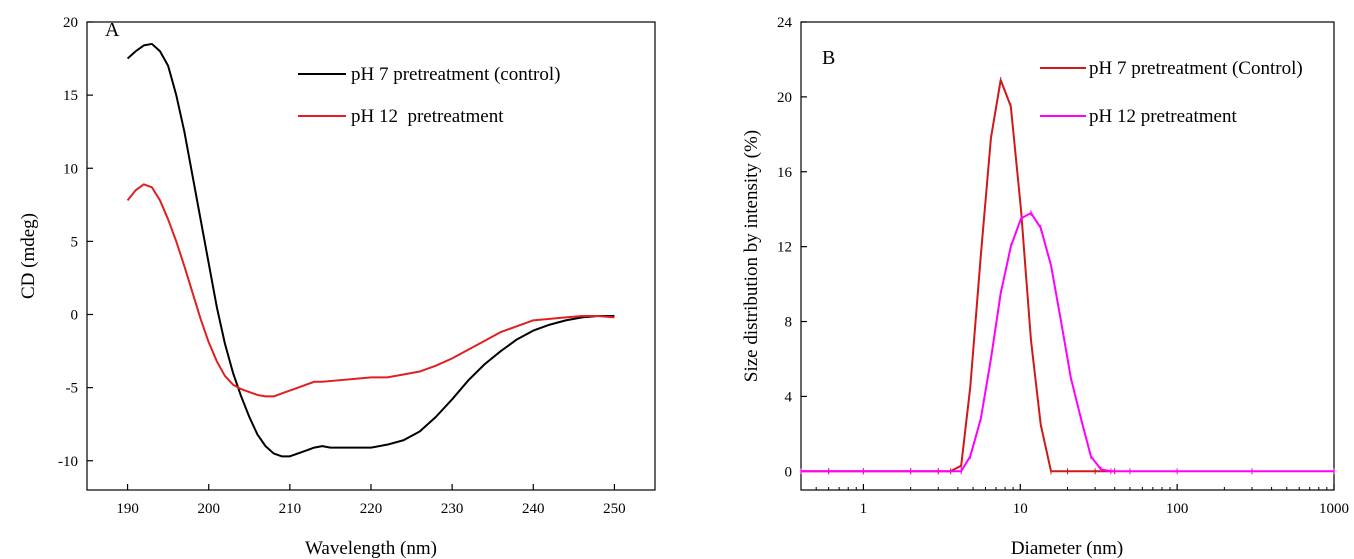 This screenshot has height=559, width=1354. Describe the element at coordinates (427, 116) in the screenshot. I see `legend-label-a-ph12: pH 12 pretreatment` at that location.